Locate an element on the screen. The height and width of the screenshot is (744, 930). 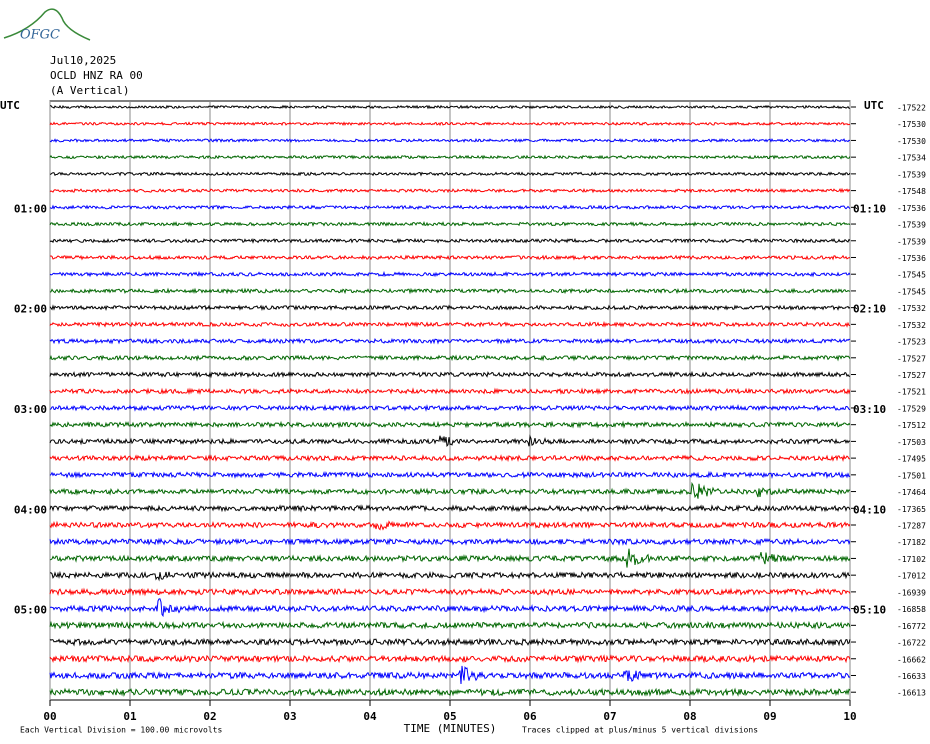
x-axis-title: TIME (MINUTES) is located at coordinates (450, 728).